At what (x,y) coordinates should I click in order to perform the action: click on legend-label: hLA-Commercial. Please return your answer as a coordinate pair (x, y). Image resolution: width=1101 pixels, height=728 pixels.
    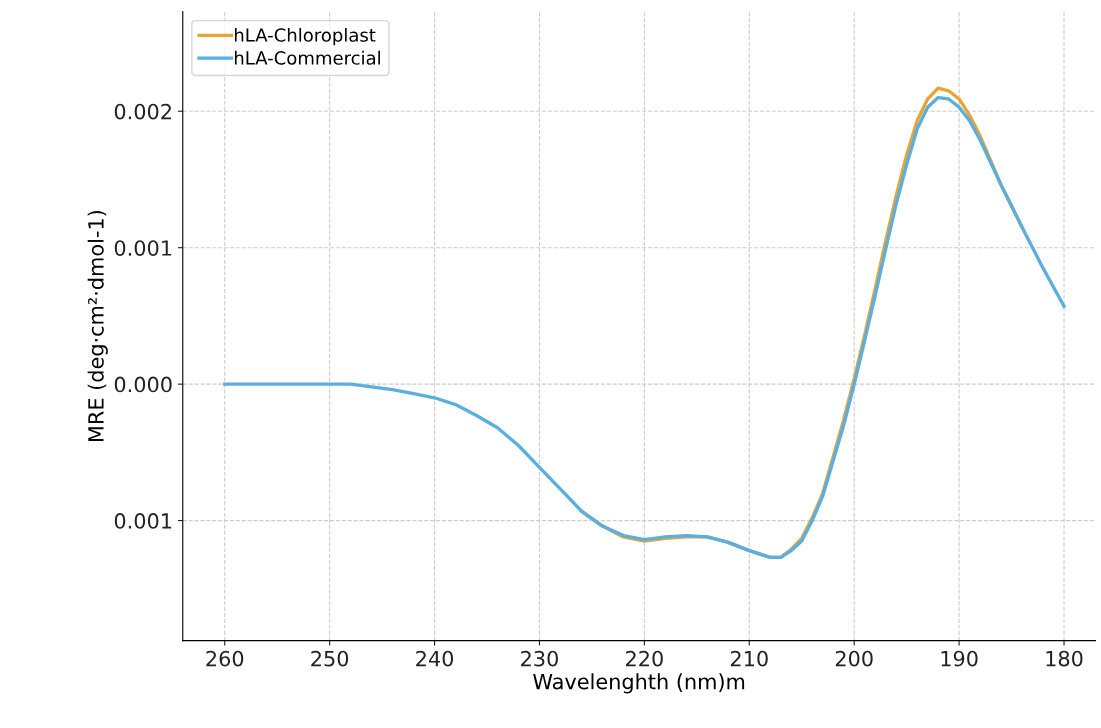
    Looking at the image, I should click on (307, 57).